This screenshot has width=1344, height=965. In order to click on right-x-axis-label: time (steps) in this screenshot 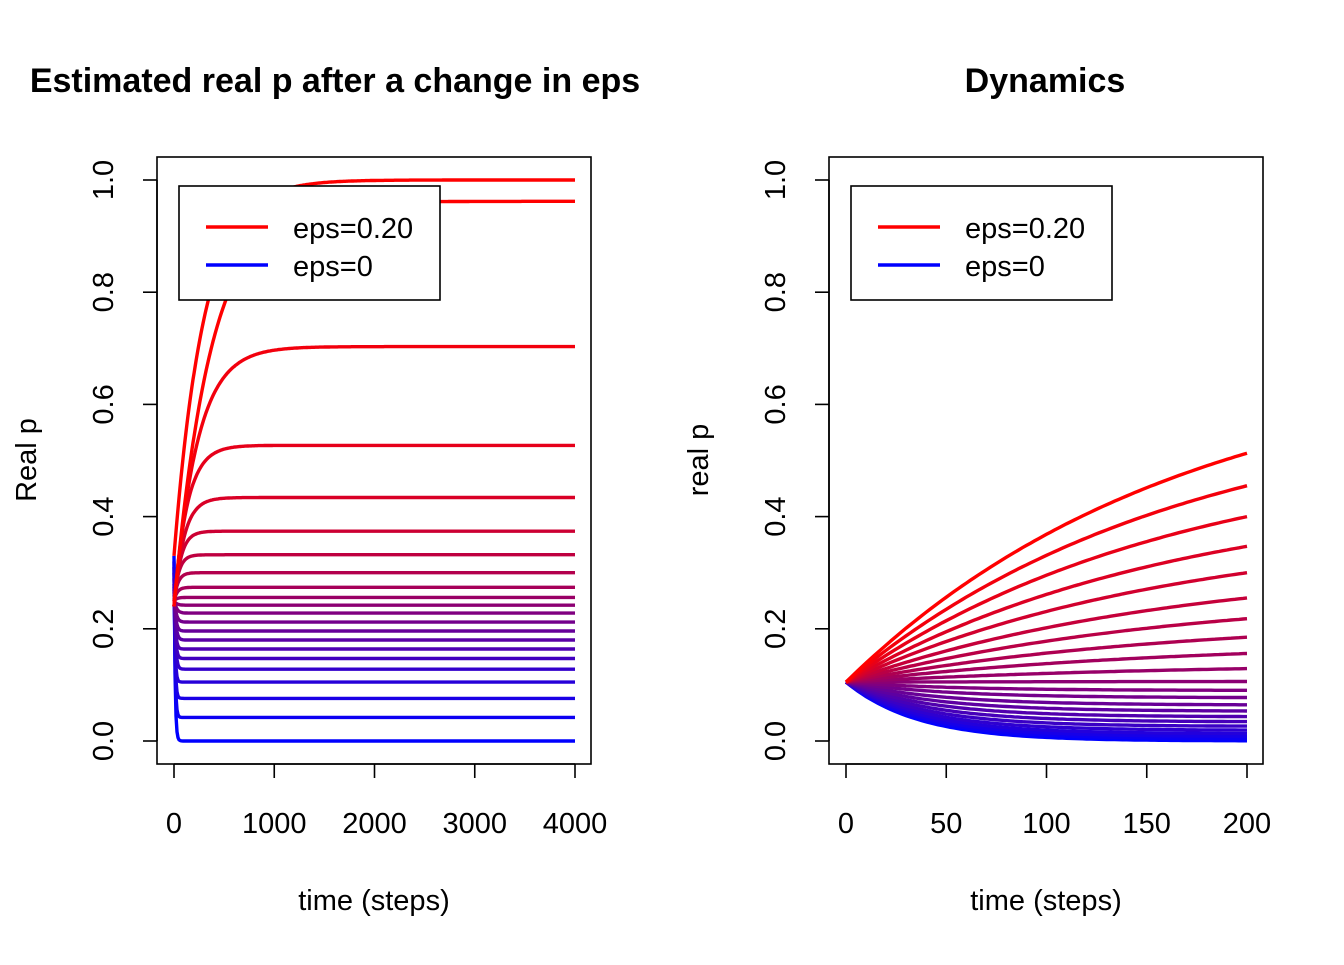, I will do `click(1045, 901)`.